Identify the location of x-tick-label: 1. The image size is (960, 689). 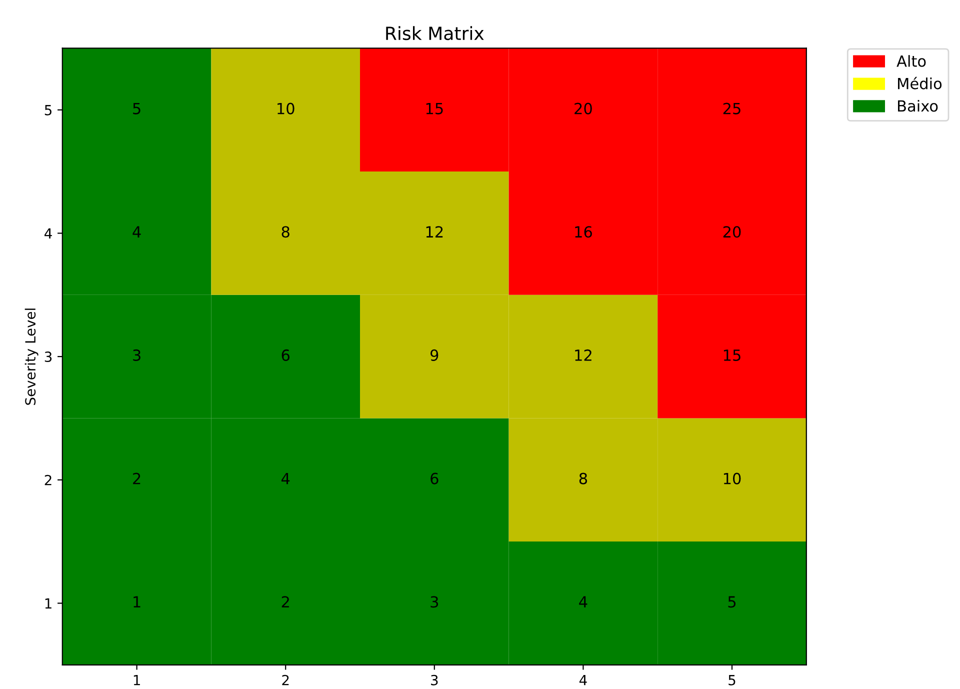
(137, 680).